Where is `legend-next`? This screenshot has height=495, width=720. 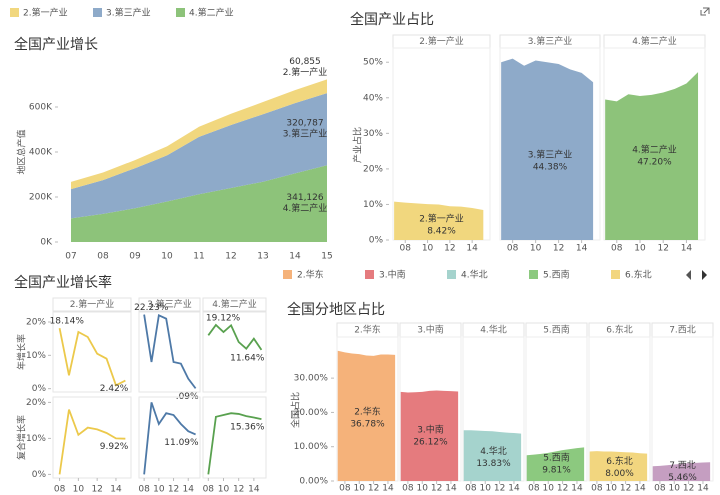
legend-next is located at coordinates (704, 275).